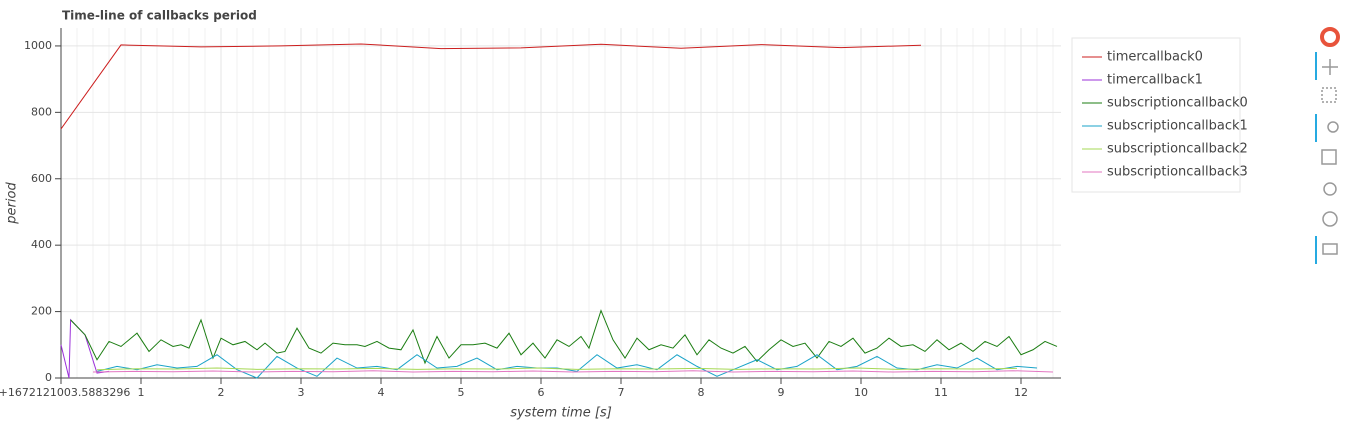 Image resolution: width=1345 pixels, height=426 pixels. I want to click on x-tick-label: 0+1672121003.5883296, so click(65, 392).